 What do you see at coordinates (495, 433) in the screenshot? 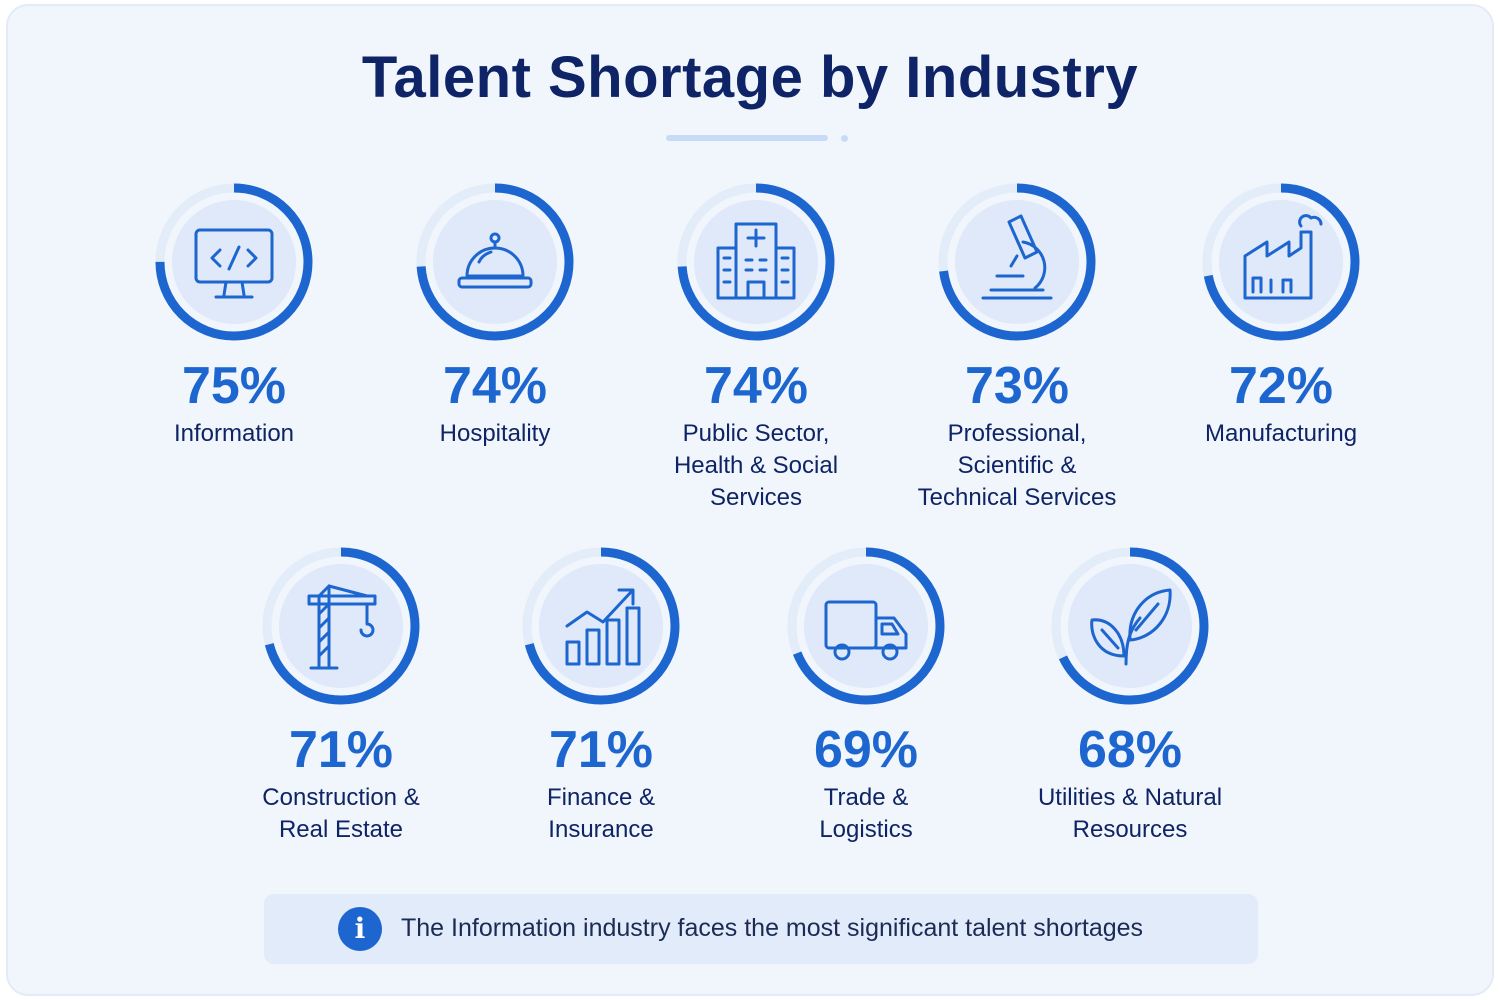
I see `industry-label: Hospitality` at bounding box center [495, 433].